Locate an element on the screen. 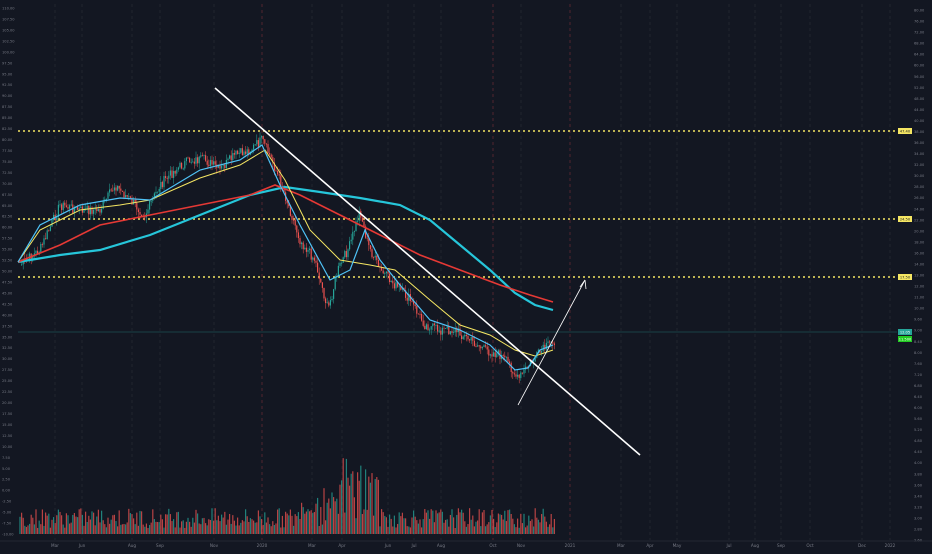 The height and width of the screenshot is (554, 932). left-axis-tick: 70.00 is located at coordinates (7, 184).